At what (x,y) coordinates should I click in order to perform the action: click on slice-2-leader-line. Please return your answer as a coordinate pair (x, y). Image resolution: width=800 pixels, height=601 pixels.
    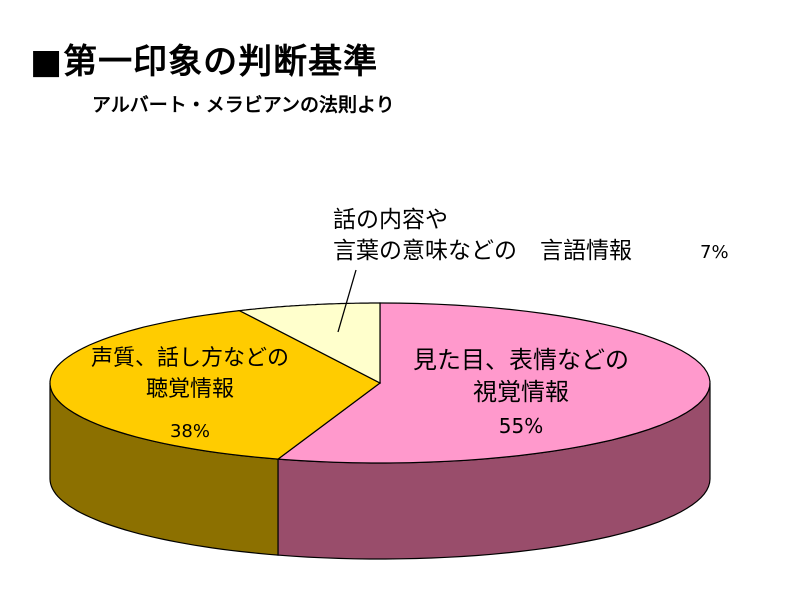
    Looking at the image, I should click on (347, 301).